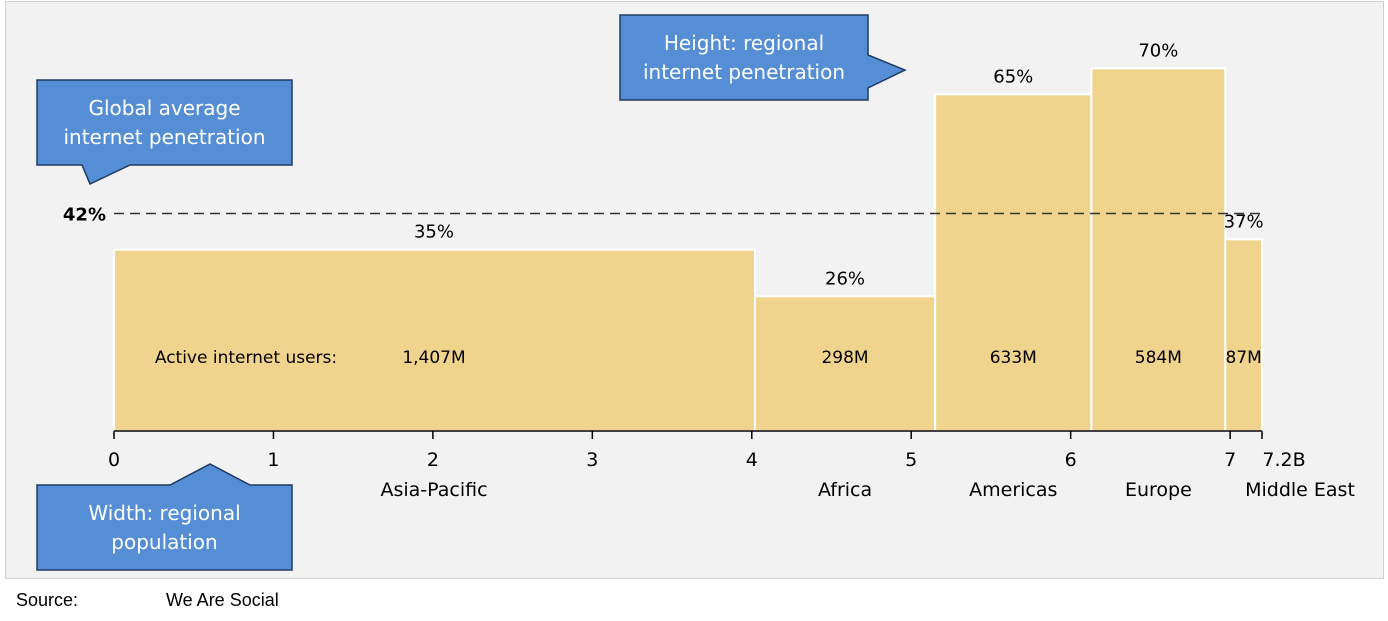 The width and height of the screenshot is (1388, 621). What do you see at coordinates (845, 278) in the screenshot?
I see `penetration-label-1: 26%` at bounding box center [845, 278].